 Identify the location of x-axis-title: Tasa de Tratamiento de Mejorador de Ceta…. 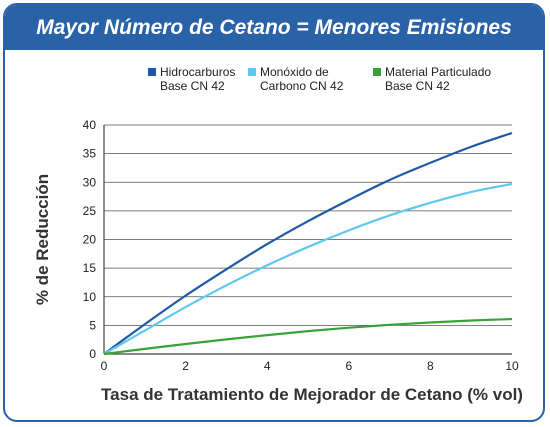
(312, 394).